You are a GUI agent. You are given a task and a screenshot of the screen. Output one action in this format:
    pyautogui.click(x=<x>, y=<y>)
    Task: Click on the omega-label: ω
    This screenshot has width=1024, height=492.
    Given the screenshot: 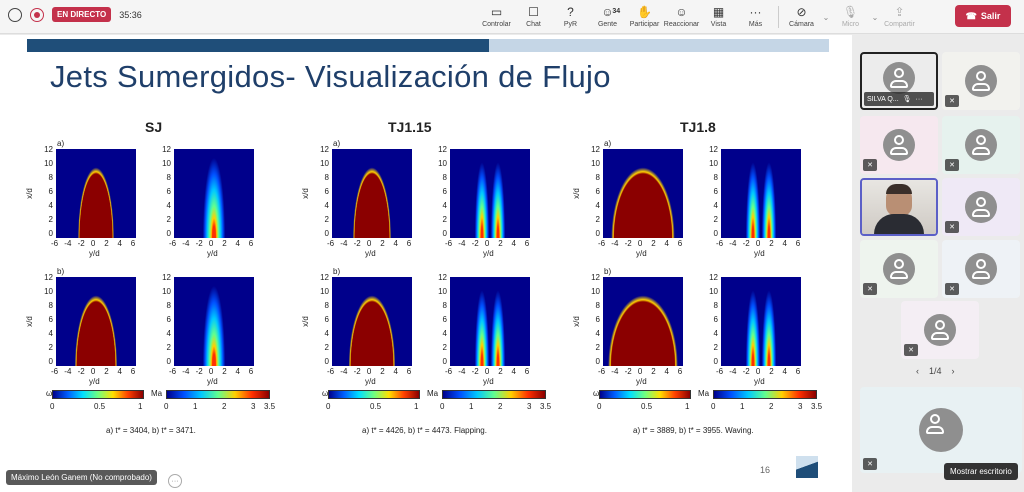 What is the action you would take?
    pyautogui.click(x=596, y=393)
    